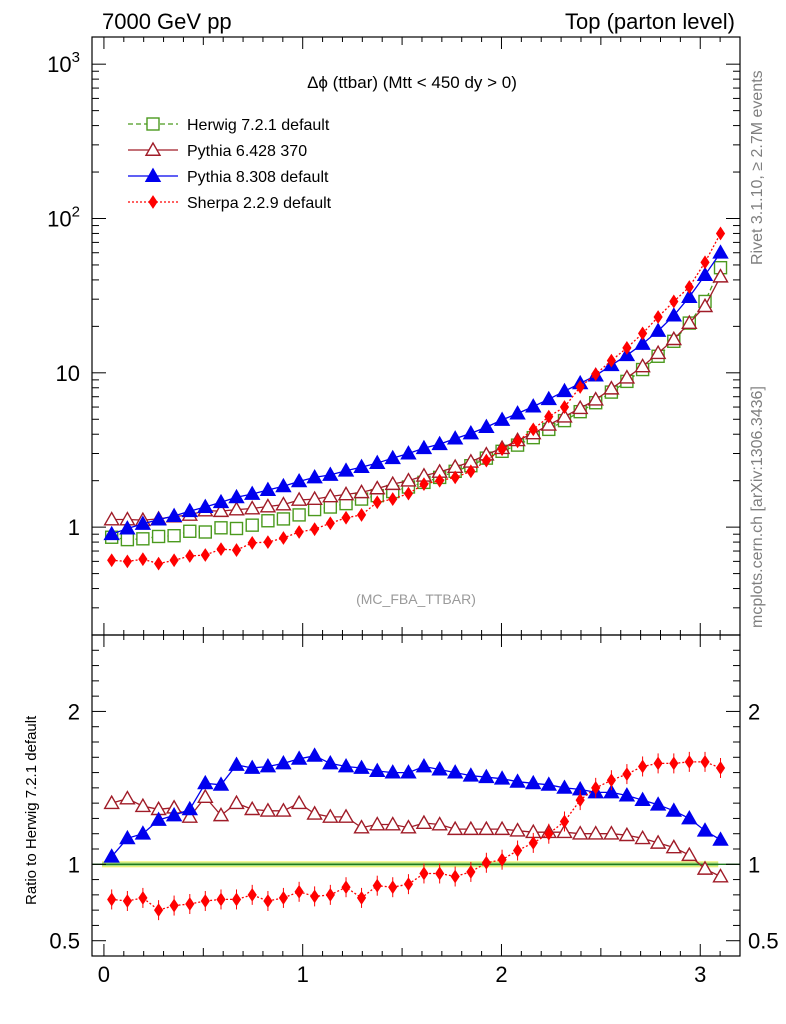 Image resolution: width=786 pixels, height=1024 pixels. I want to click on ratio-y-tick-label-right: 0.5, so click(763, 941).